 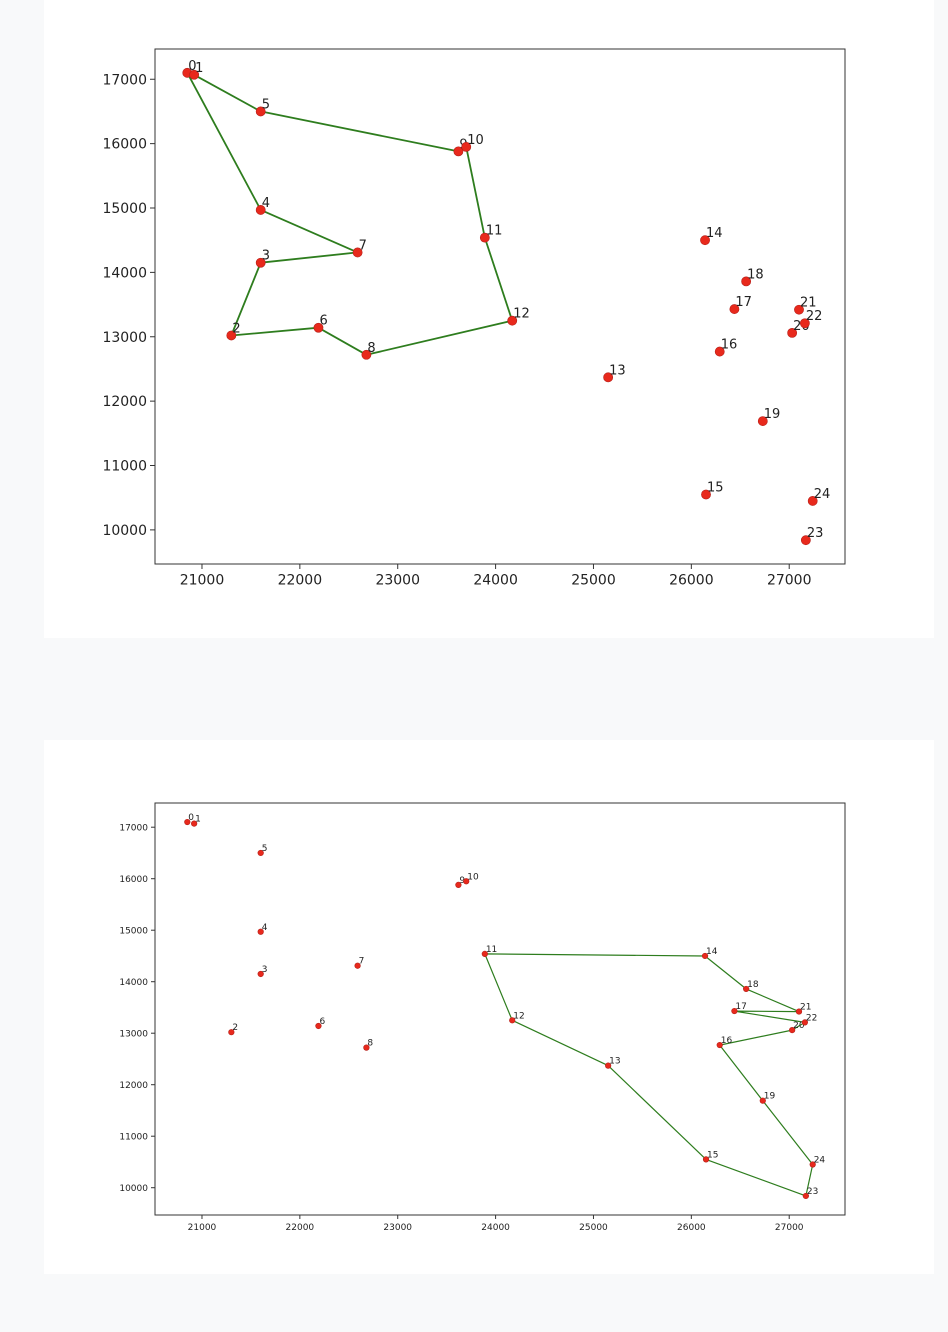 I want to click on x-tick-label: 25000, so click(x=593, y=581).